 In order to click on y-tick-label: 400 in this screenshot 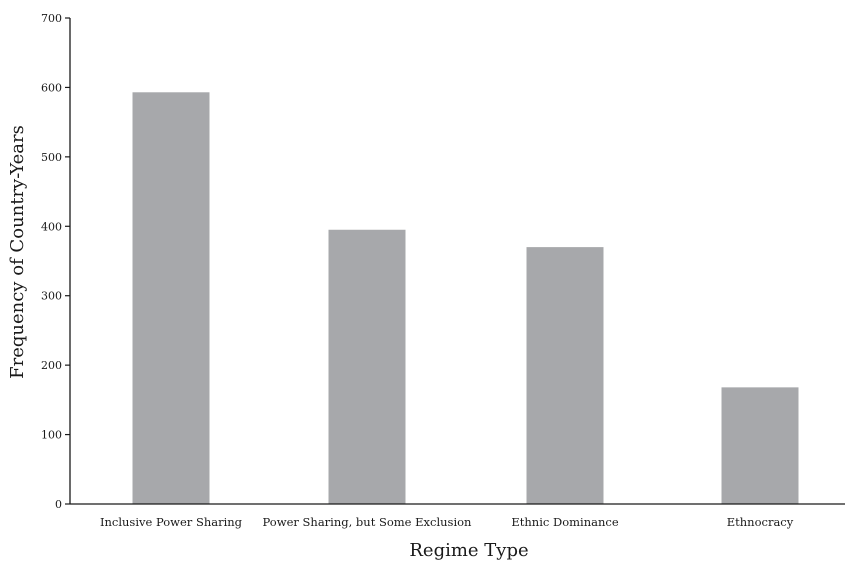, I will do `click(51, 226)`.